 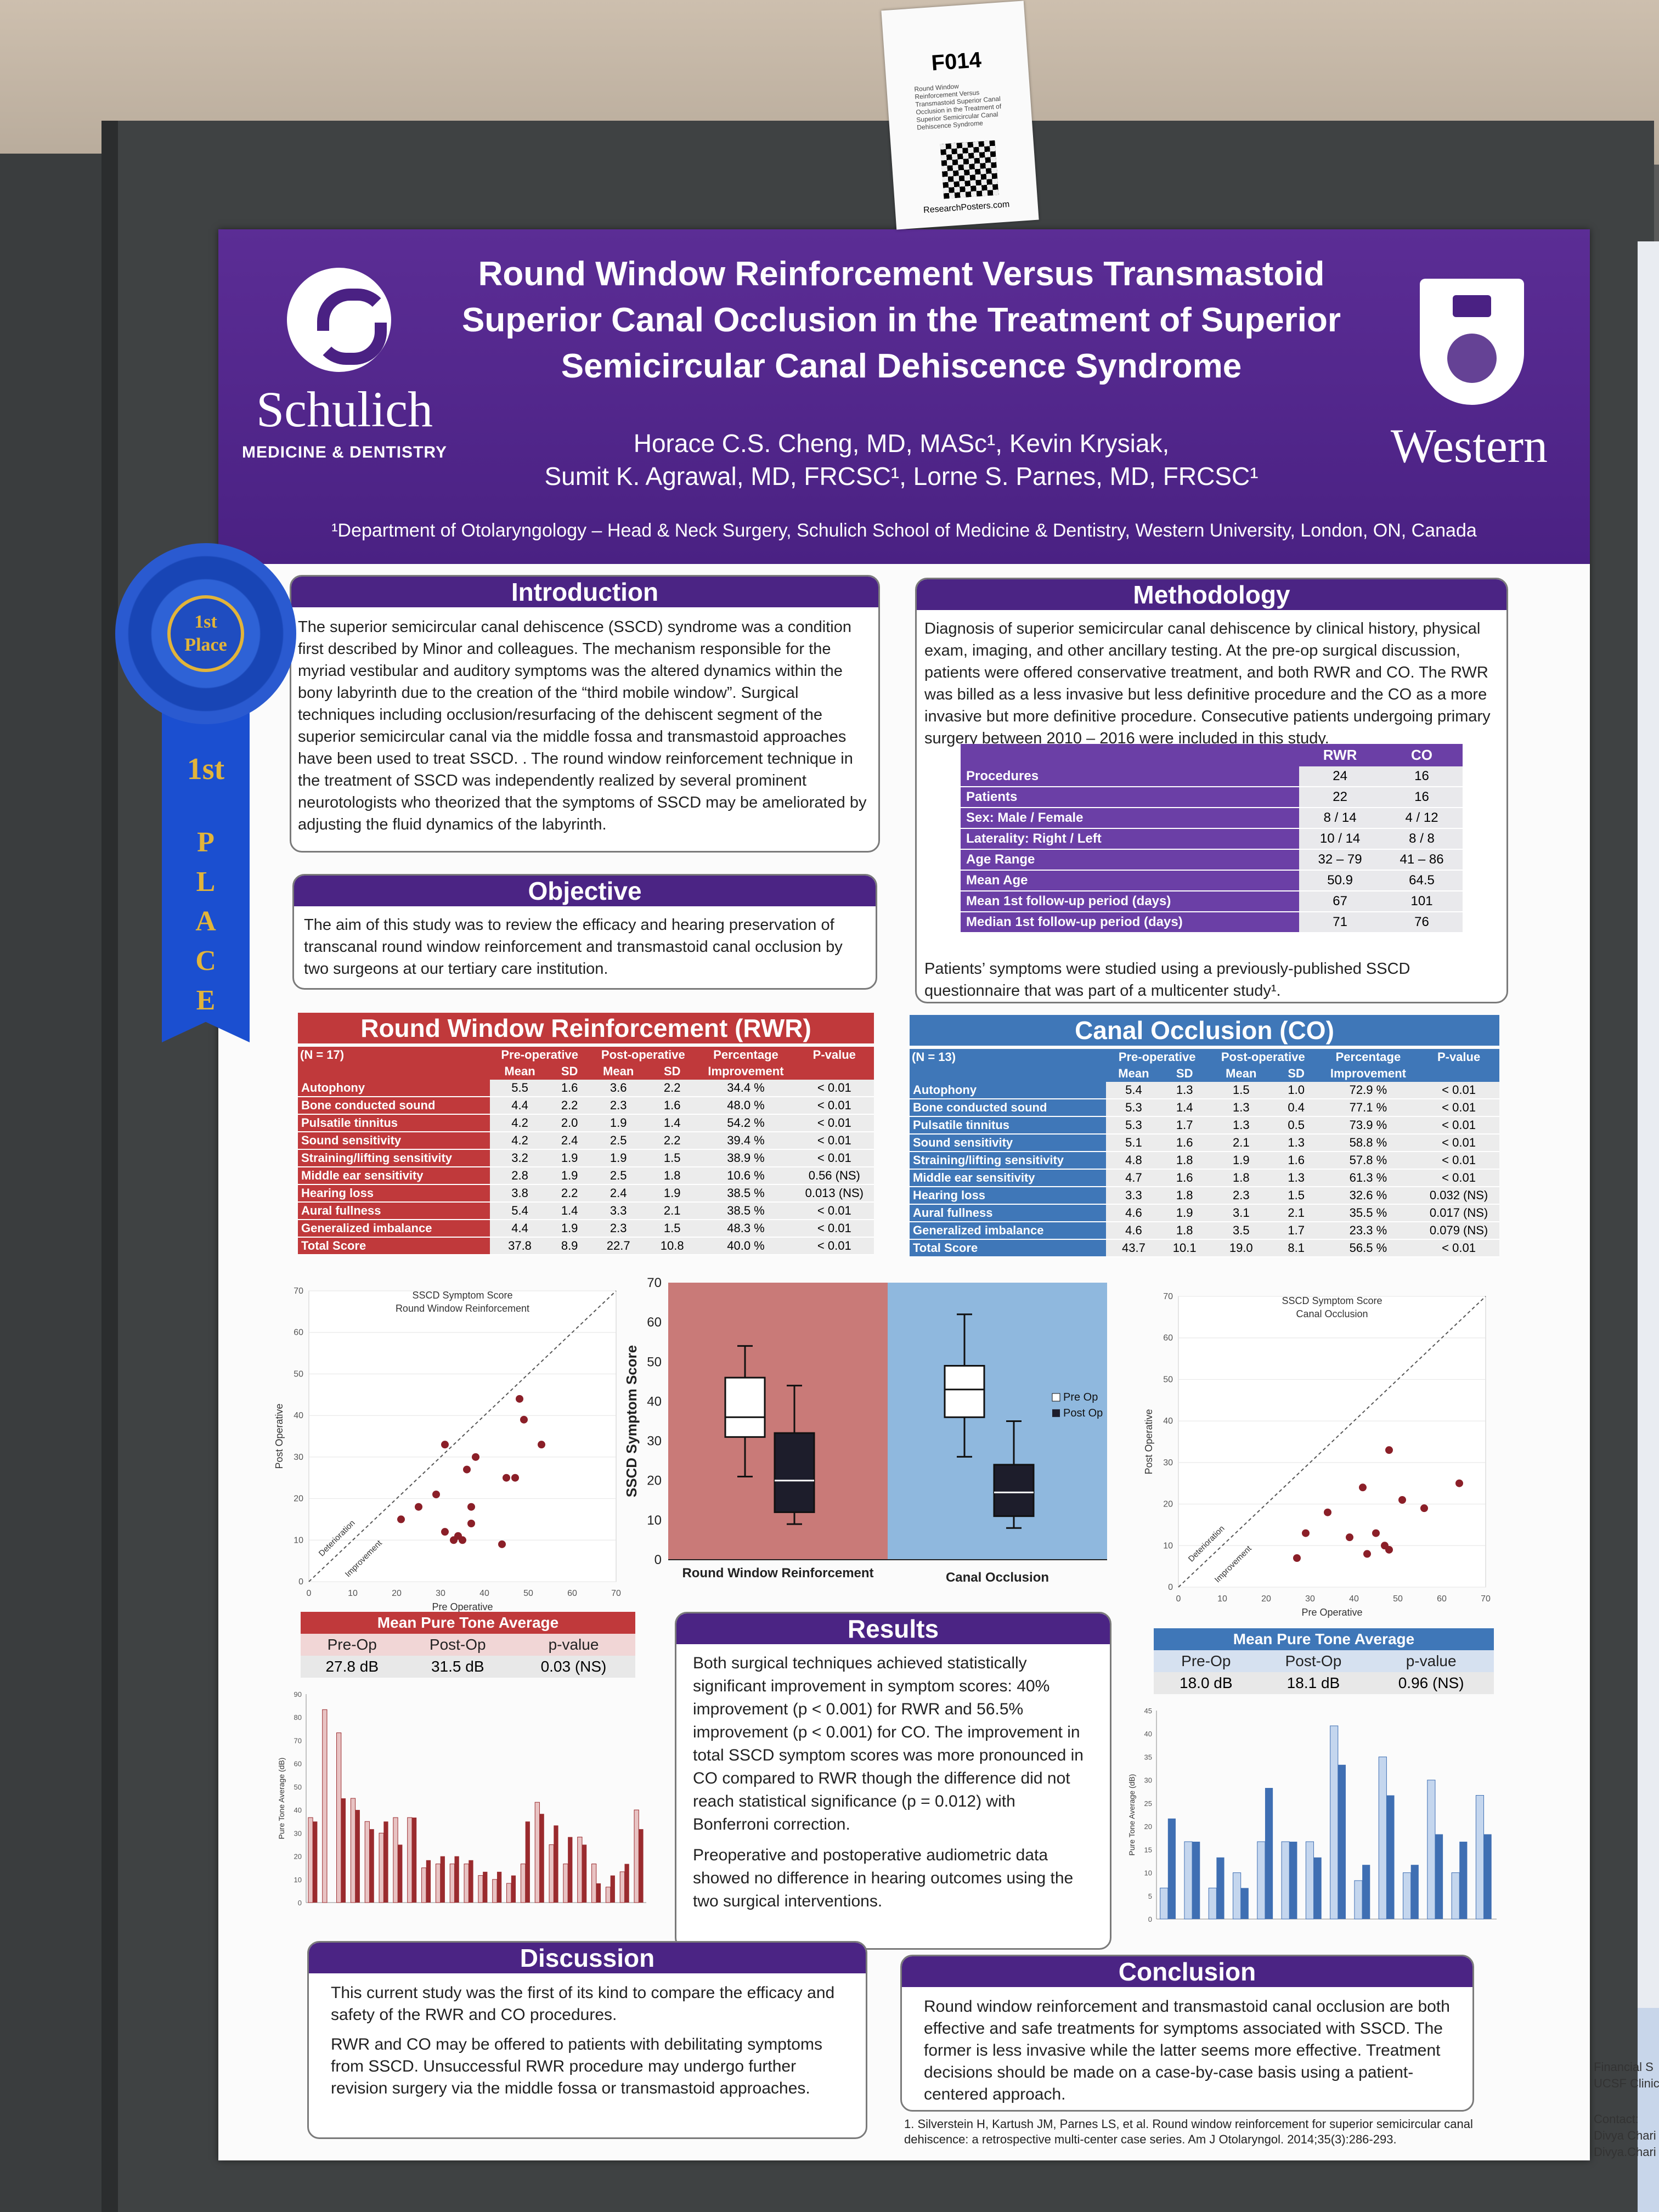 I want to click on schulich-subtitle: MEDICINE & DENTISTRY, so click(x=344, y=452).